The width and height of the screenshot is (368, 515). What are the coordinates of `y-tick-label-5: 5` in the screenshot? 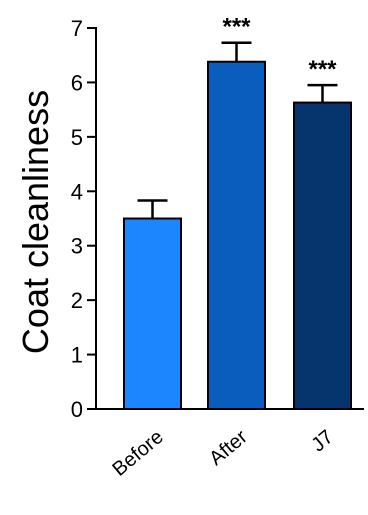 It's located at (77, 137).